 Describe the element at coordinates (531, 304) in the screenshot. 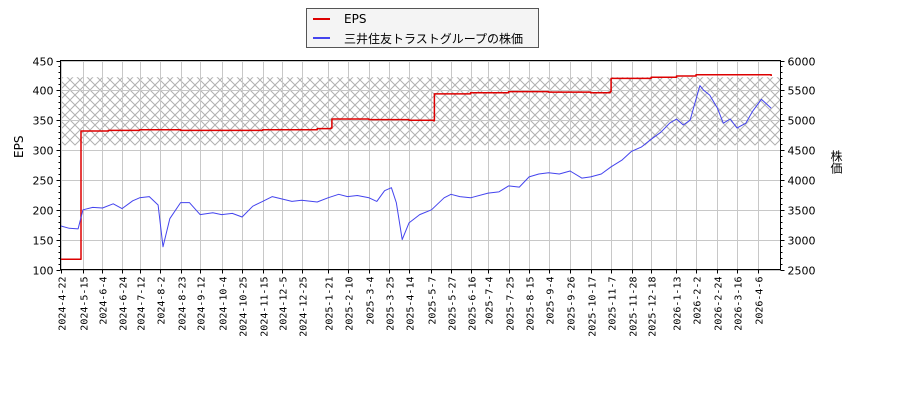

I see `svg-text: 2025-8-15` at that location.